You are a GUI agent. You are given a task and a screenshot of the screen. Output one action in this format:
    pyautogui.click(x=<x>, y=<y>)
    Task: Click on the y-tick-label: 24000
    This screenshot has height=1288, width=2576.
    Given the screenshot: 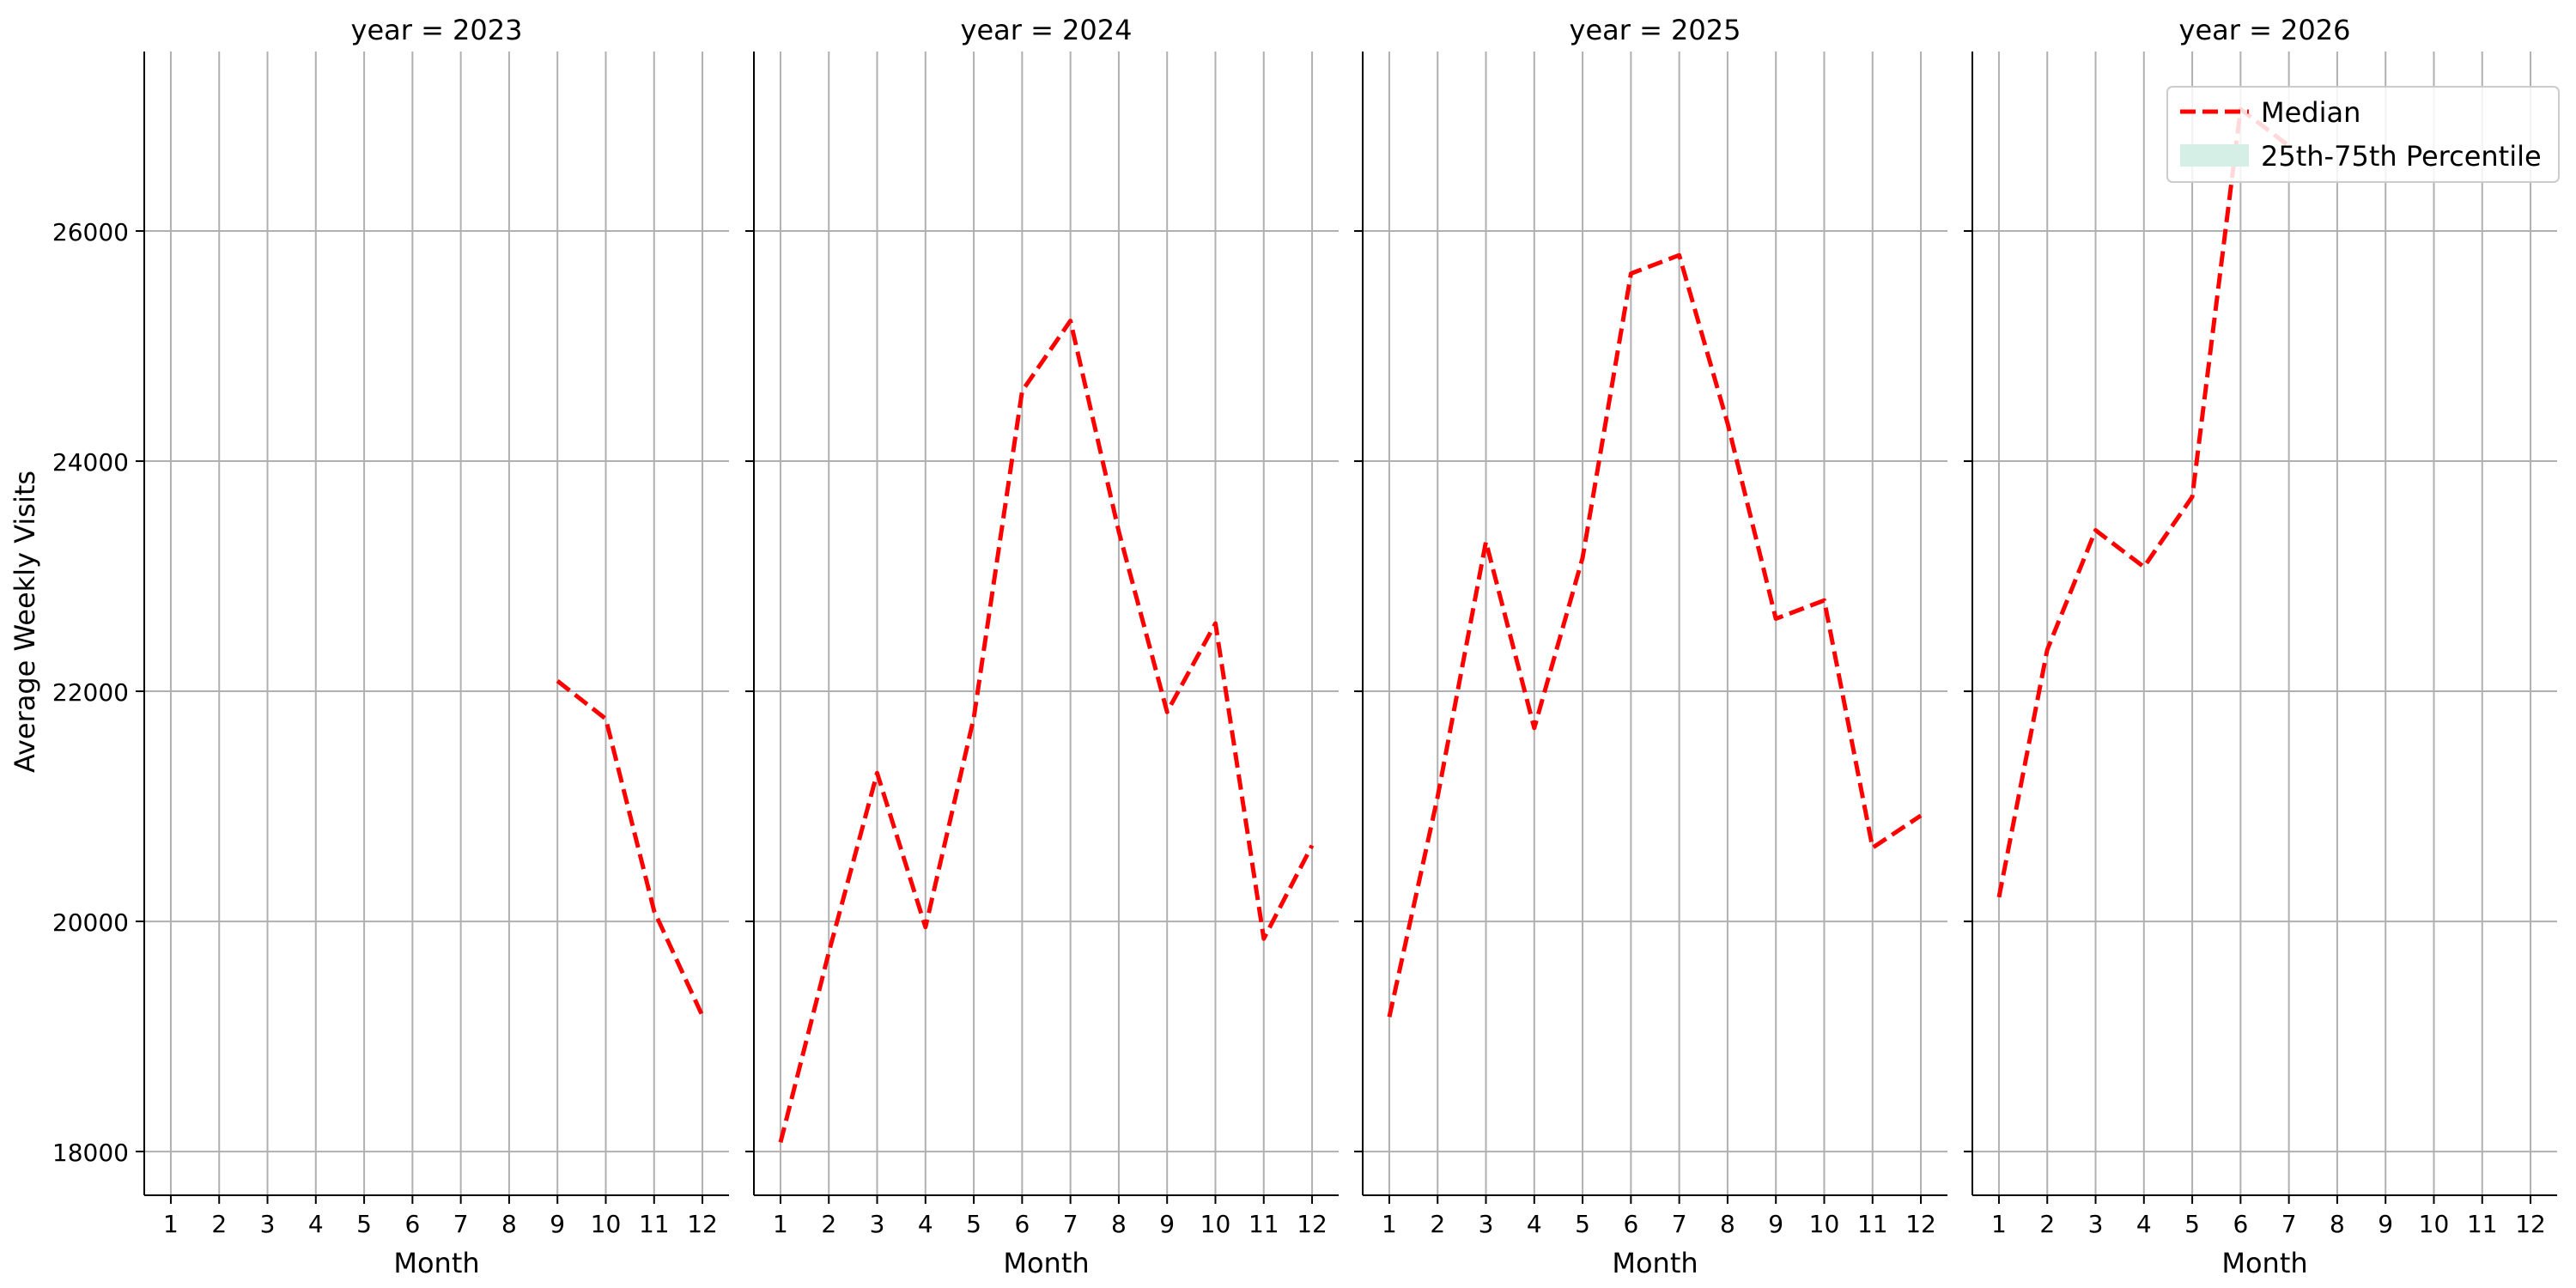 What is the action you would take?
    pyautogui.click(x=90, y=463)
    